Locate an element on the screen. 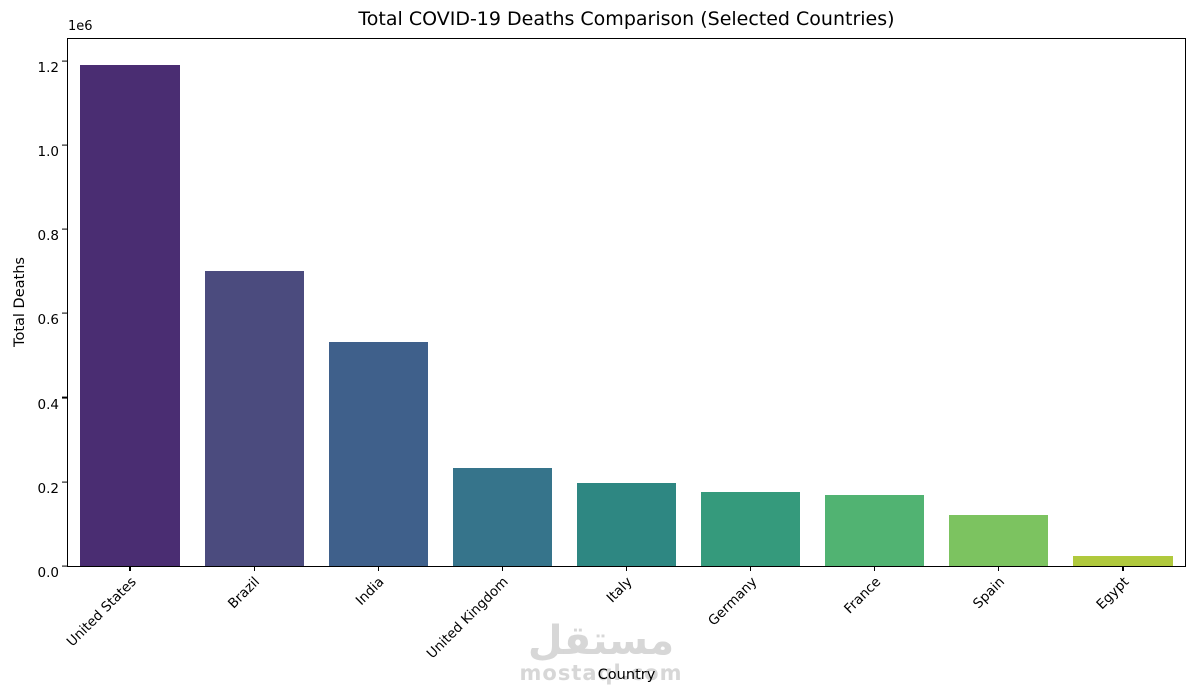  y-tick-label-0.6: 0.6 is located at coordinates (48, 320).